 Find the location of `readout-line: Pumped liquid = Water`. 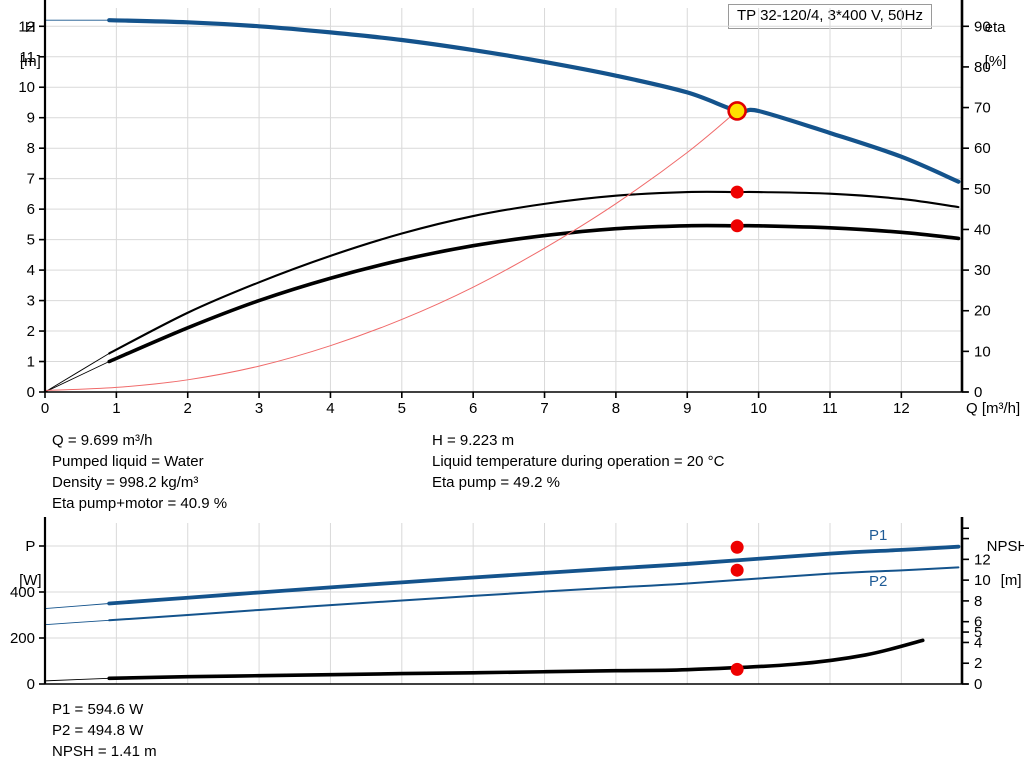

readout-line: Pumped liquid = Water is located at coordinates (128, 461).